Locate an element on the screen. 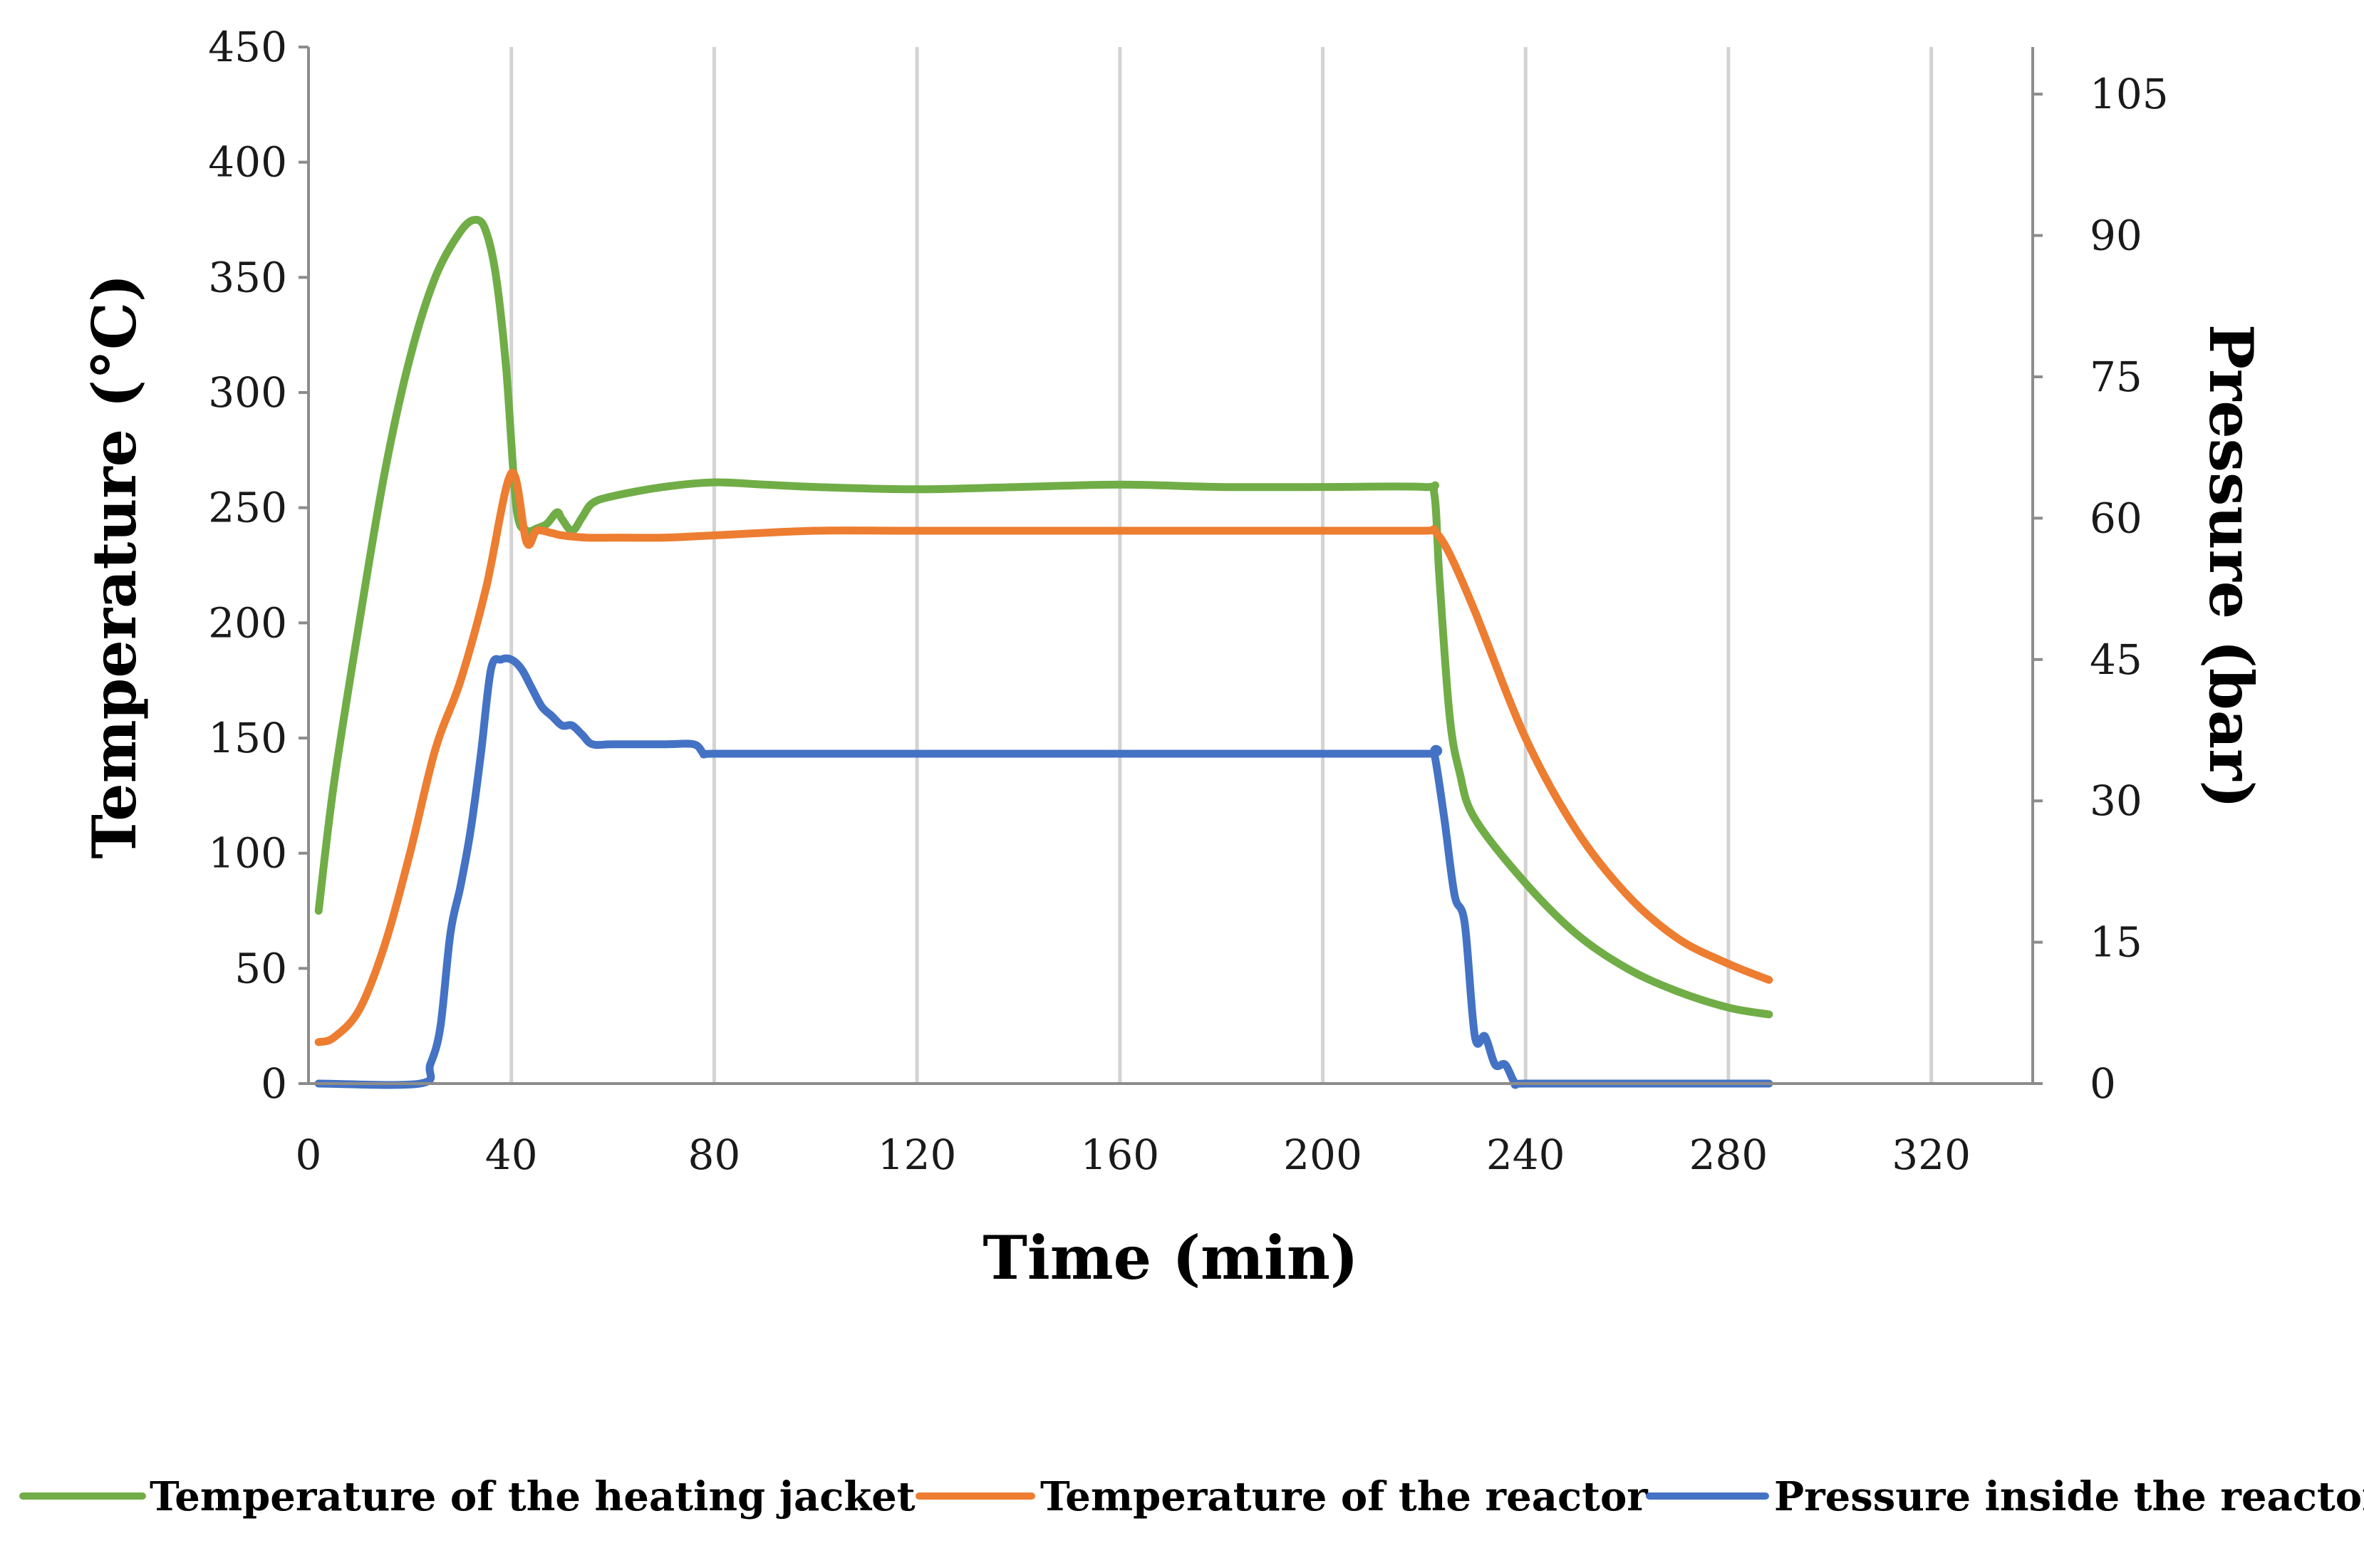 The width and height of the screenshot is (2364, 1568). y2-axis-title: Pressure (bar) is located at coordinates (2231, 566).